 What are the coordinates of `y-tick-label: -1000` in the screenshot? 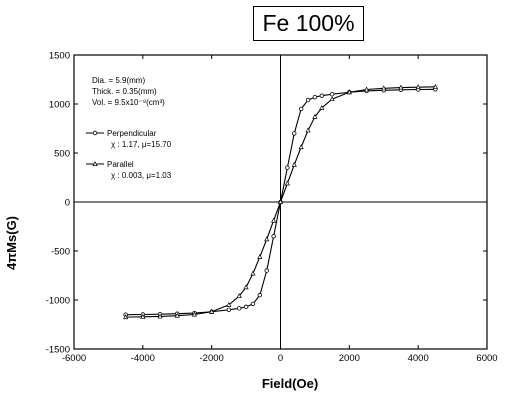 It's located at (58, 301).